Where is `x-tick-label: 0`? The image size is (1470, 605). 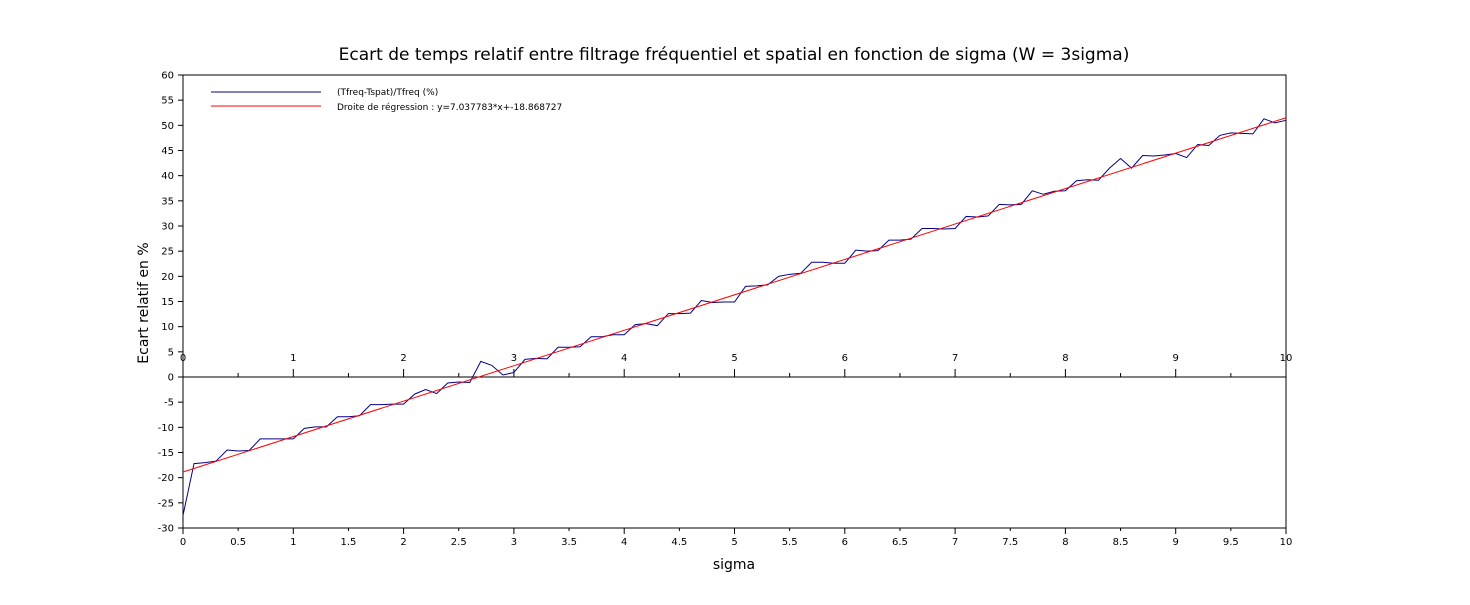
x-tick-label: 0 is located at coordinates (183, 542).